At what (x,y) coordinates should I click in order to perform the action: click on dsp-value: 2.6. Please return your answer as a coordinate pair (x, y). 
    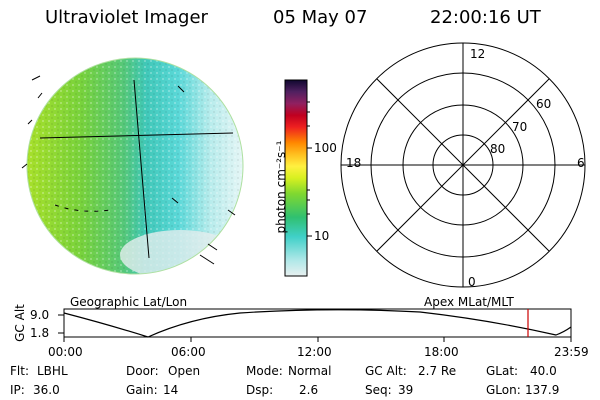
    Looking at the image, I should click on (309, 390).